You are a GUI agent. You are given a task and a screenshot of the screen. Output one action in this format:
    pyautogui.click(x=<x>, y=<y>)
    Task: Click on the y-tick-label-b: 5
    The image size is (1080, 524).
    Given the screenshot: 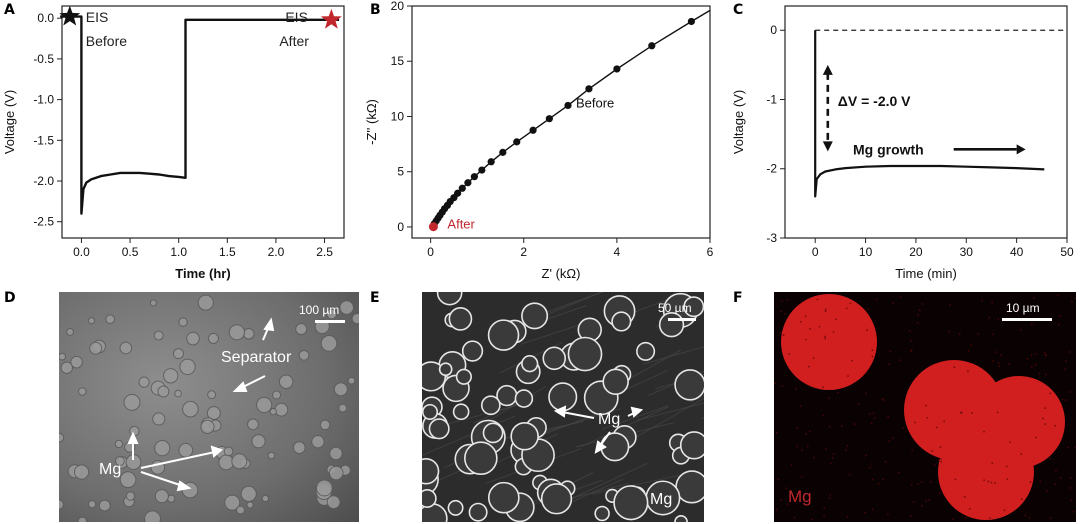 What is the action you would take?
    pyautogui.click(x=400, y=172)
    